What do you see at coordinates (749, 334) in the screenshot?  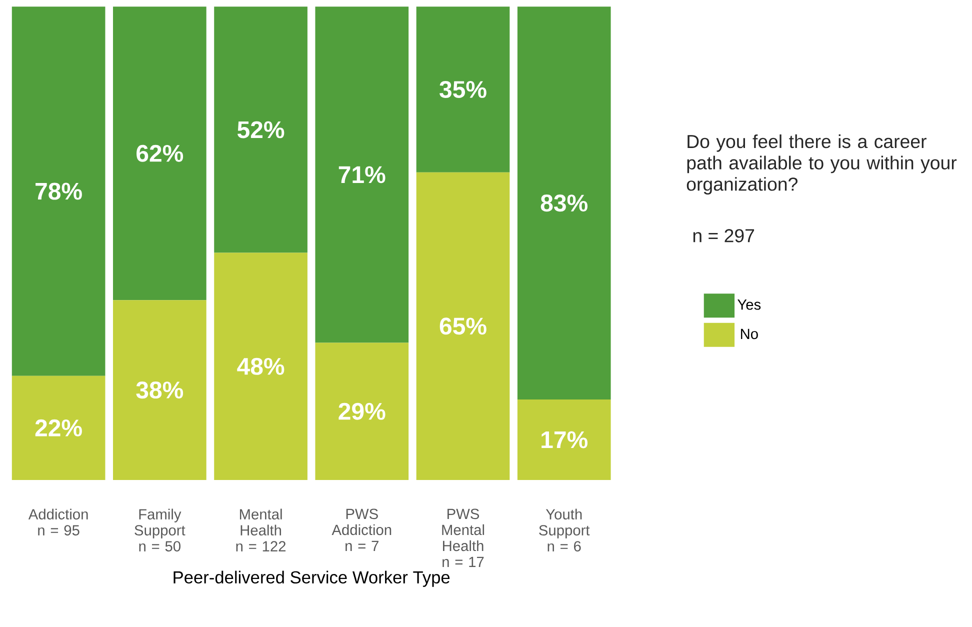 I see `legend-label: No` at bounding box center [749, 334].